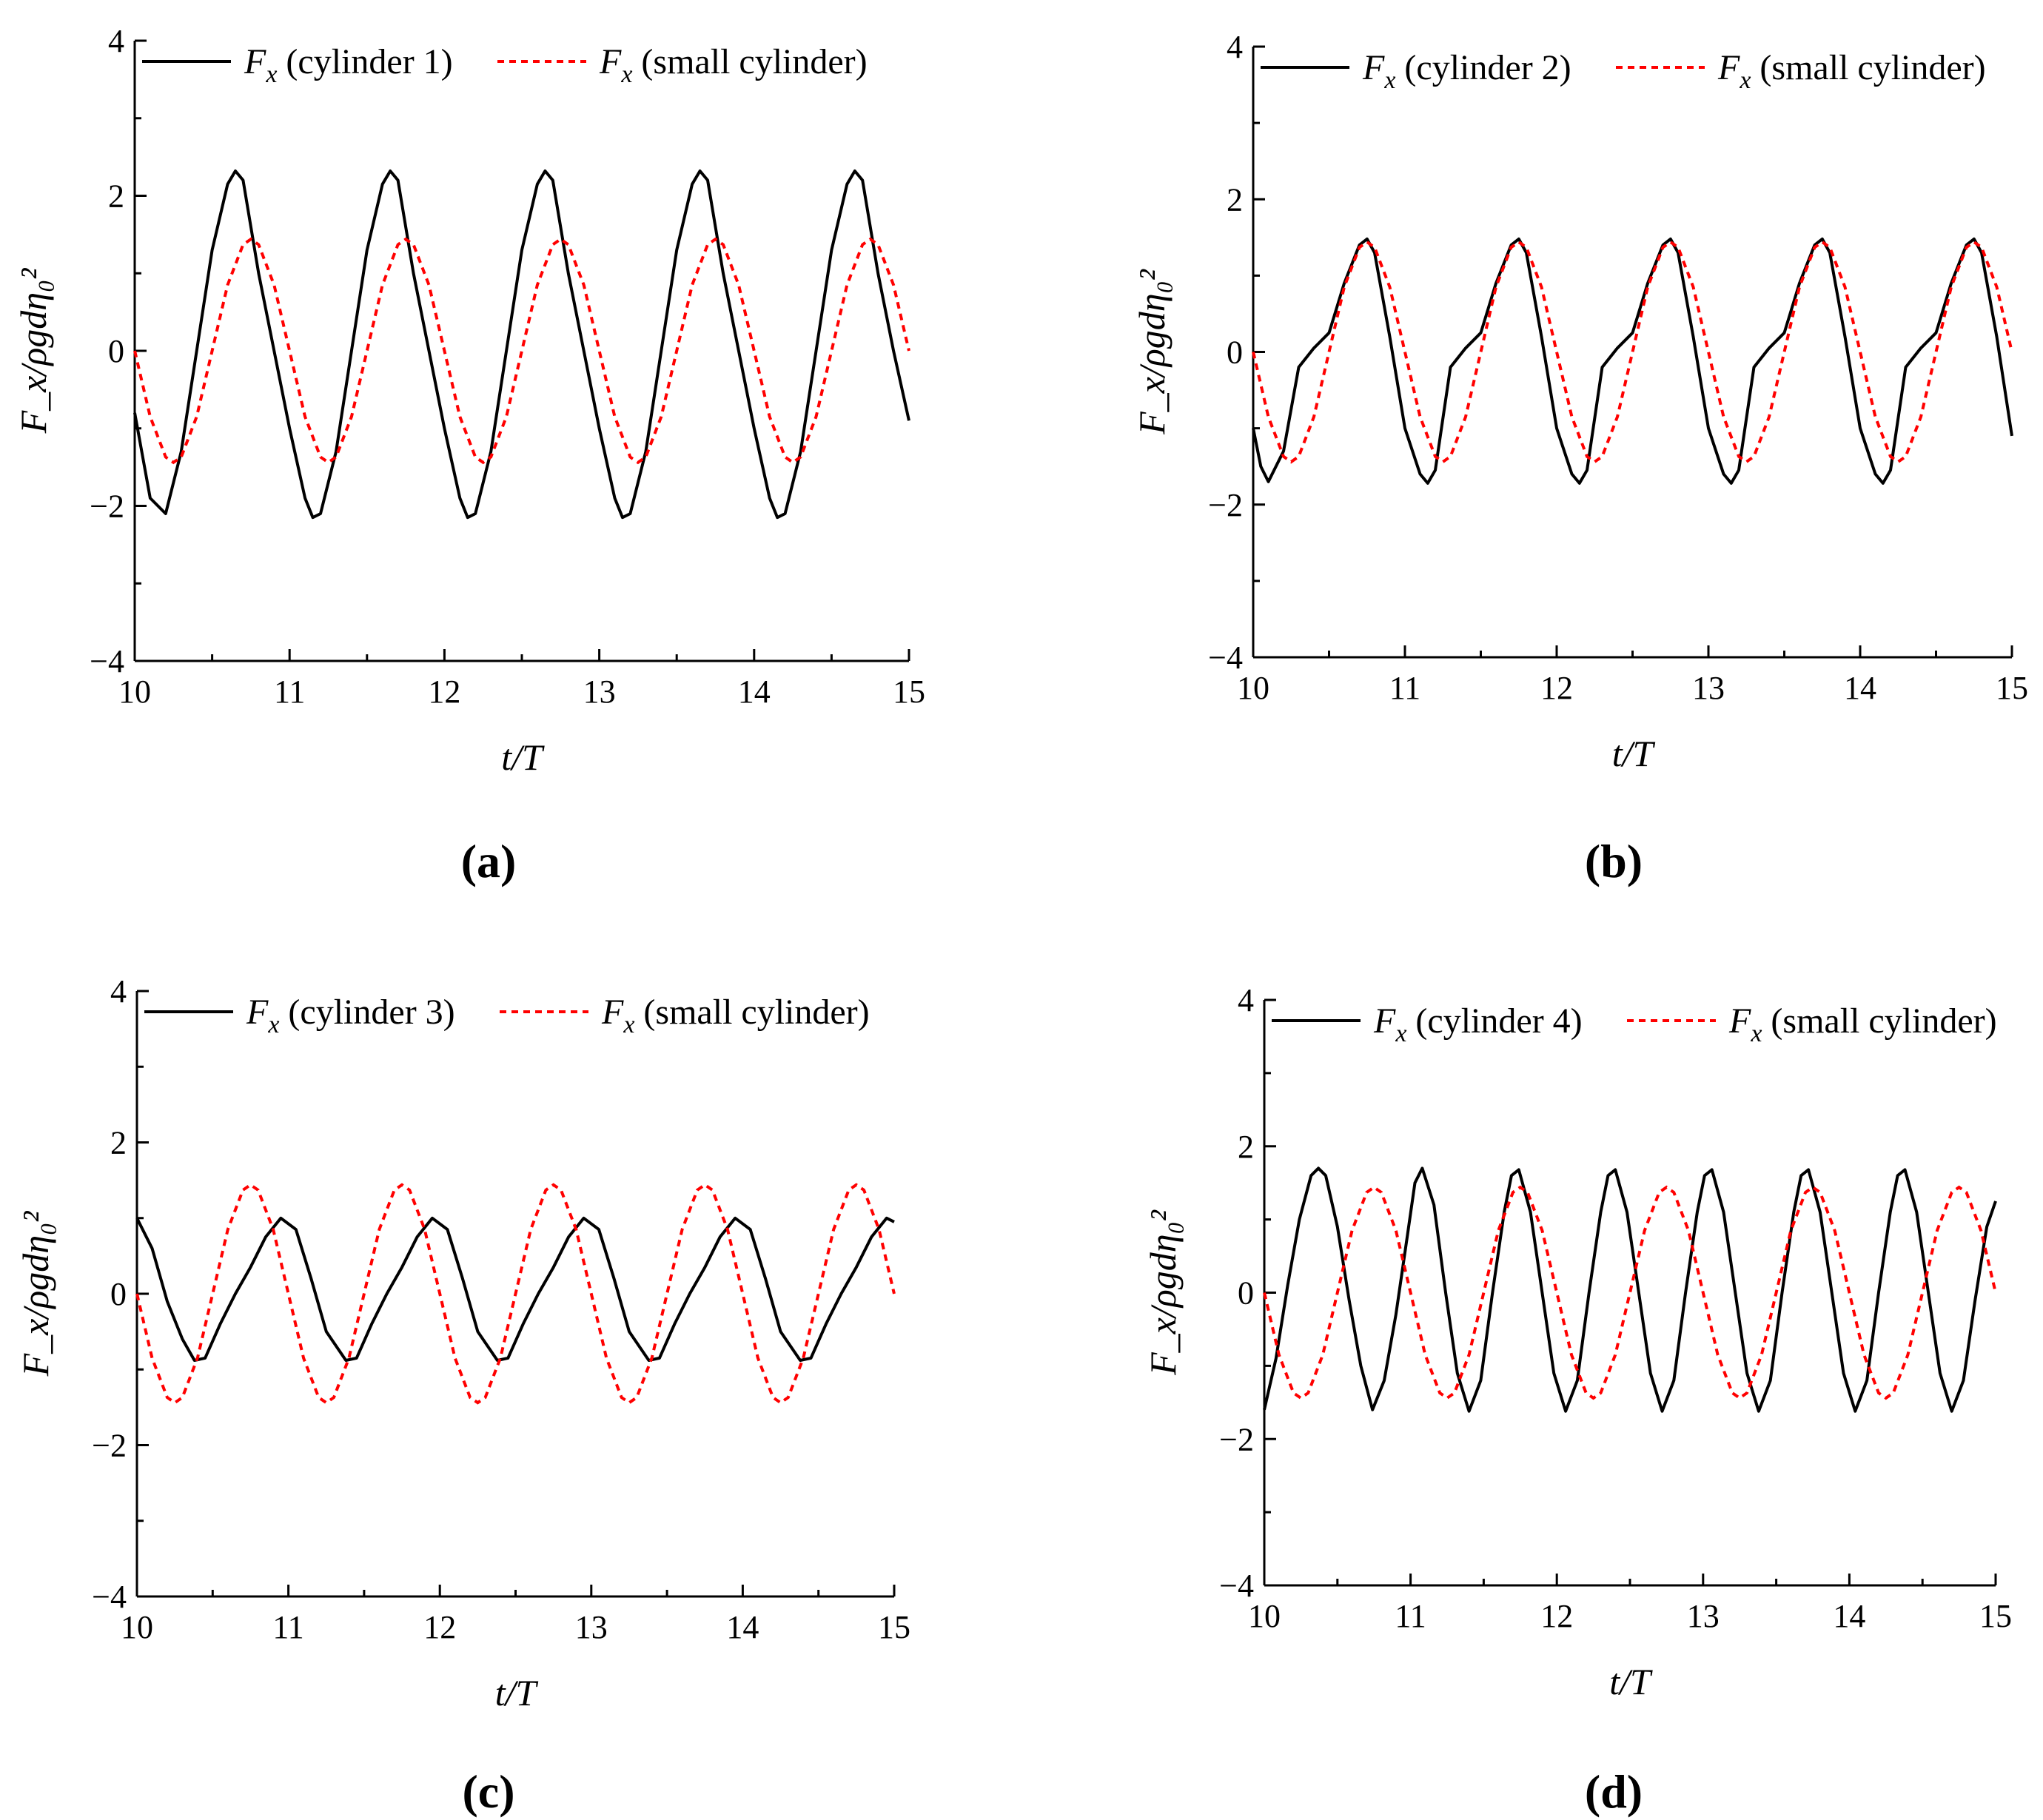  Describe the element at coordinates (1614, 861) in the screenshot. I see `panel-label: (b)` at that location.